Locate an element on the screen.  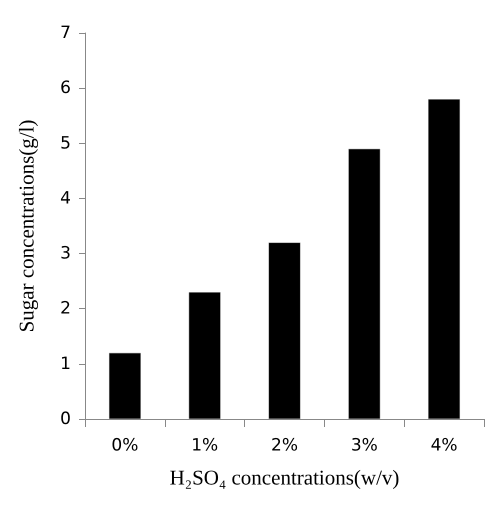
y-axis-title: Sugar concentrations(g/l) is located at coordinates (26, 226).